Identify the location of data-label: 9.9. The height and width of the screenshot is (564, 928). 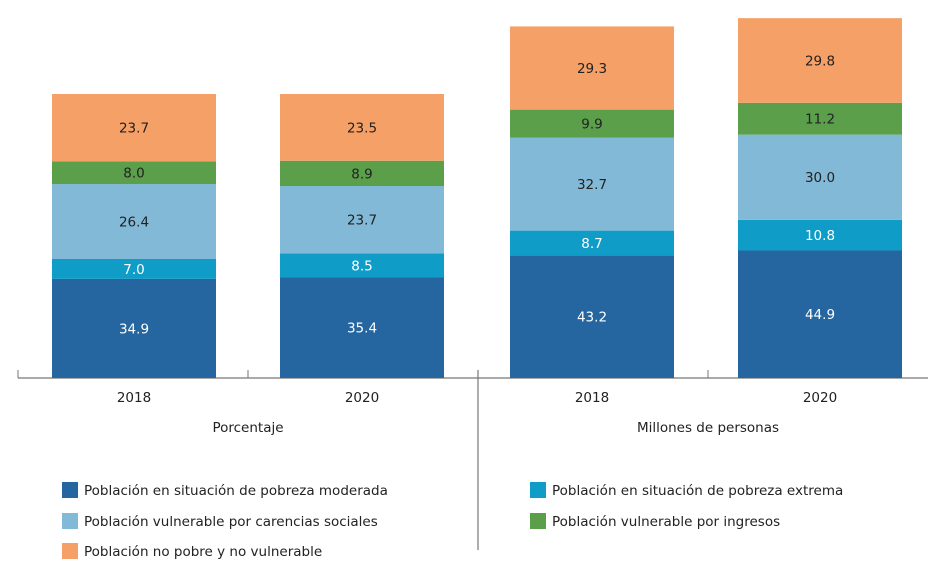
(591, 125).